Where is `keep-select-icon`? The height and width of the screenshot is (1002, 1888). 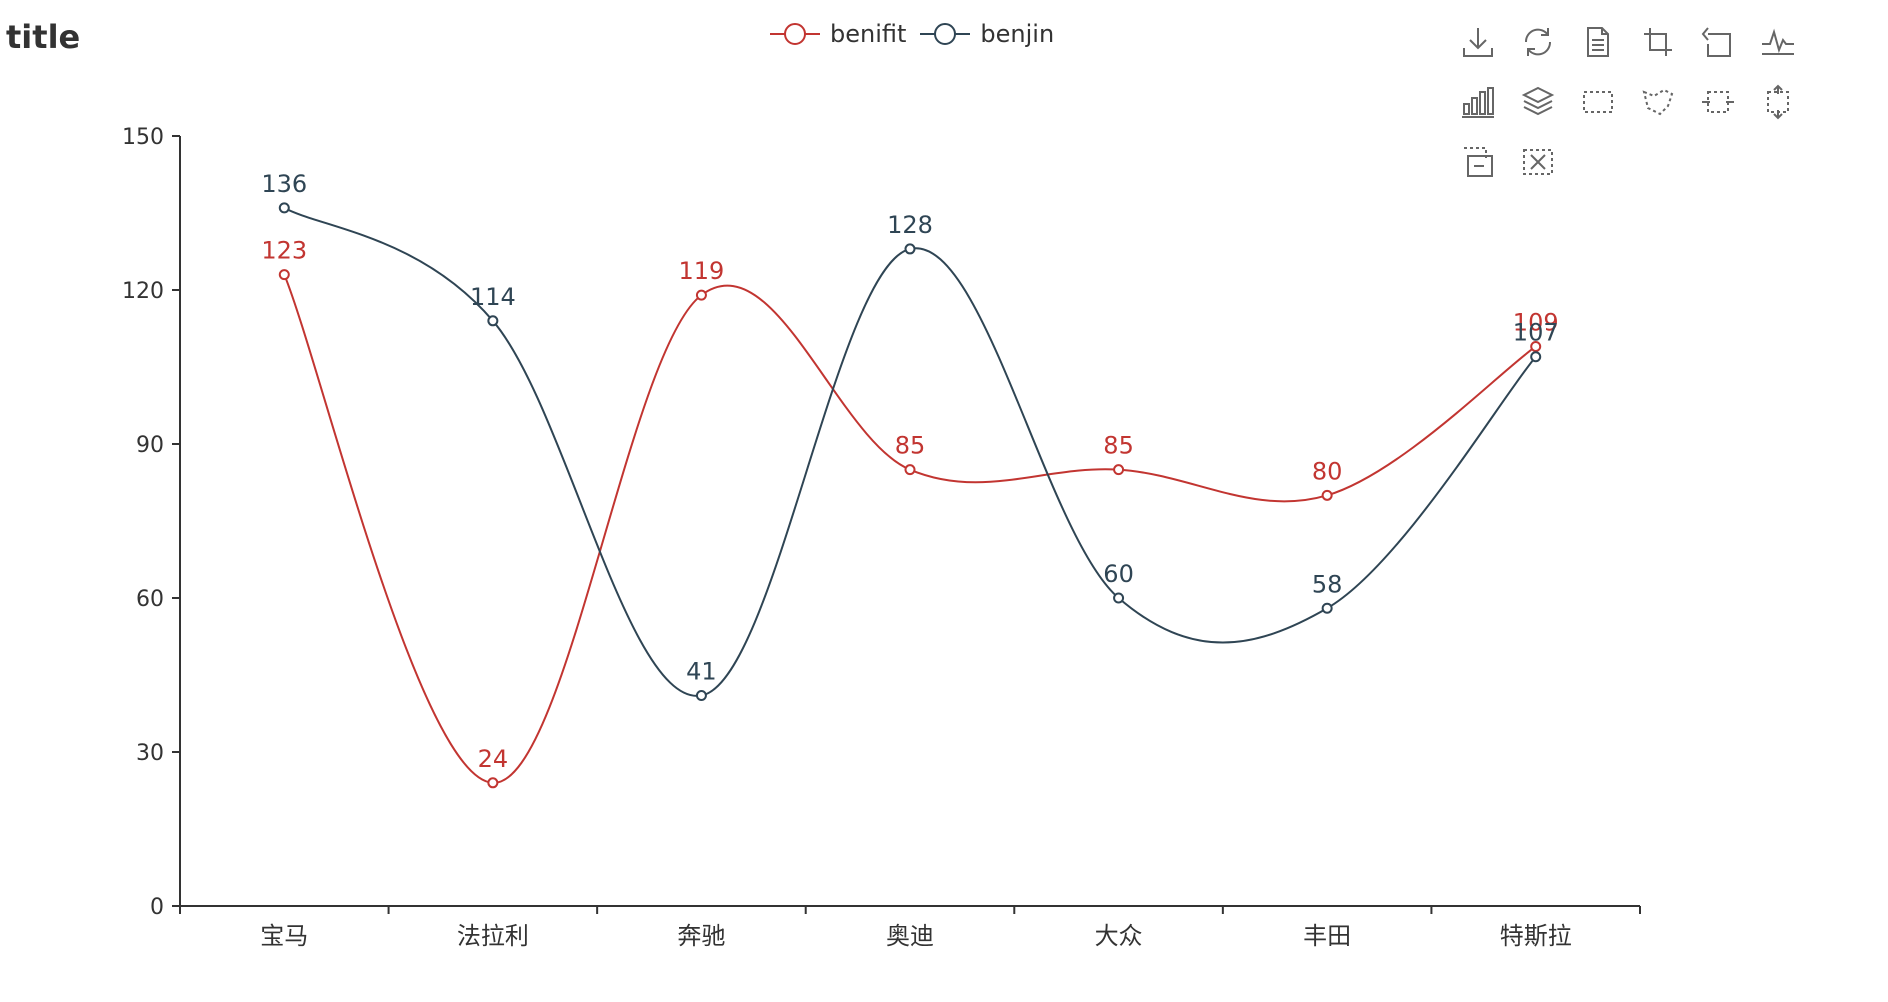 keep-select-icon is located at coordinates (1718, 102).